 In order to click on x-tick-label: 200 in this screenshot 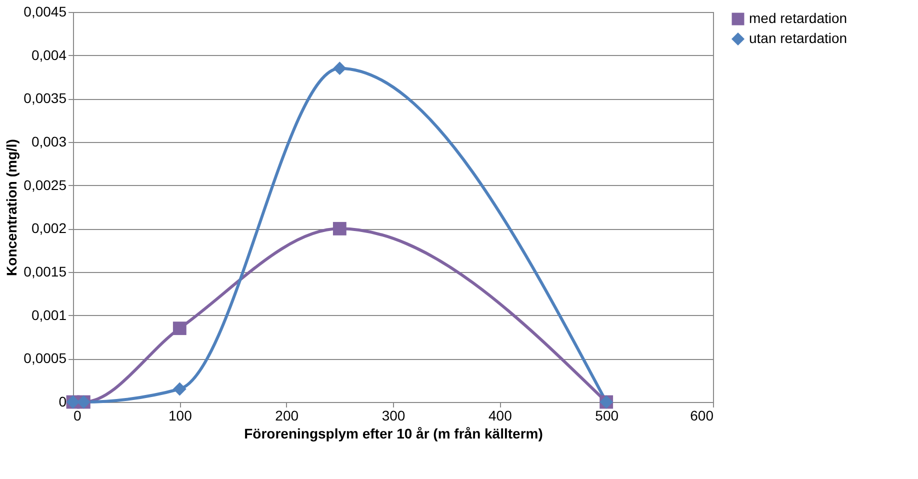, I will do `click(287, 416)`.